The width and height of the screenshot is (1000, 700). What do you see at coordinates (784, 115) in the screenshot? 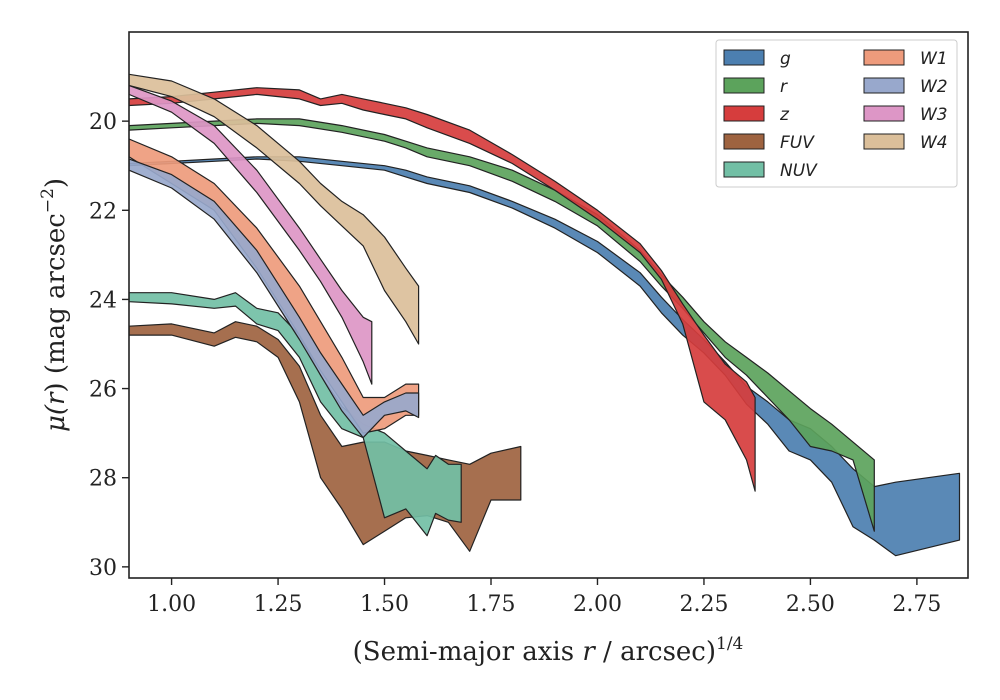
I see `legend-label-z: z` at bounding box center [784, 115].